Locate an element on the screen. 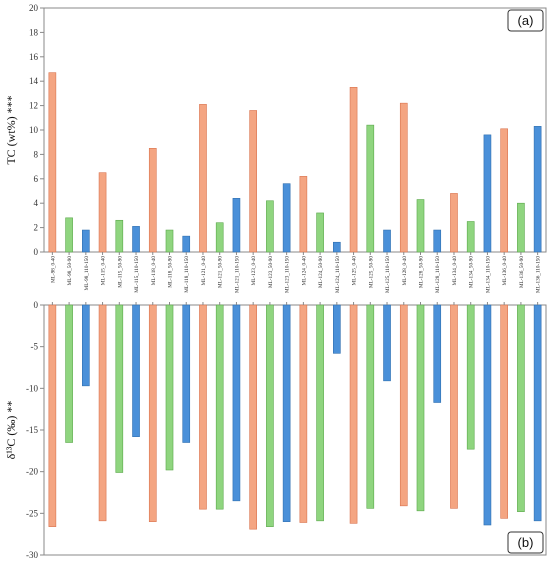 The image size is (550, 565). panel-b-y-tick-label: -30 is located at coordinates (32, 555).